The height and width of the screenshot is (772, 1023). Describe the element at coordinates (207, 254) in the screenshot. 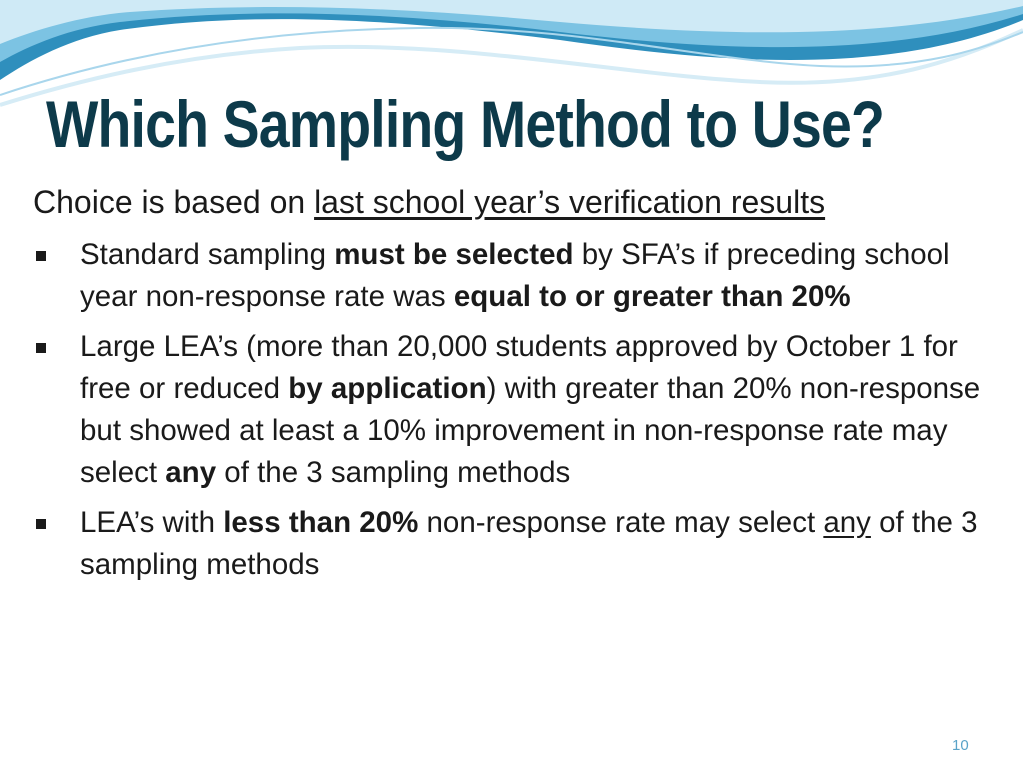

I see `bullet-text: Standard sampling` at that location.